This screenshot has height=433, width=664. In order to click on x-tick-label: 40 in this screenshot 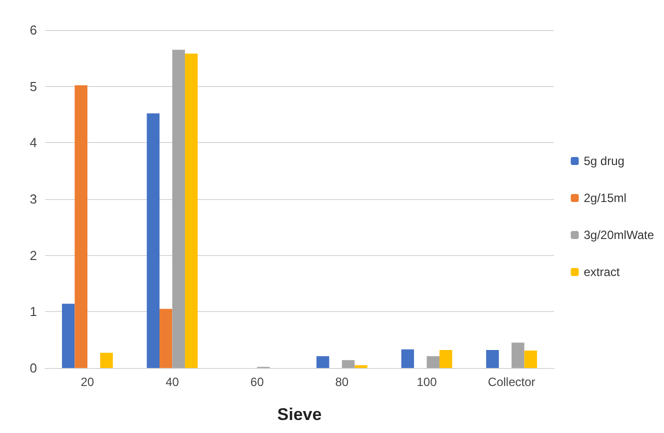, I will do `click(173, 382)`.